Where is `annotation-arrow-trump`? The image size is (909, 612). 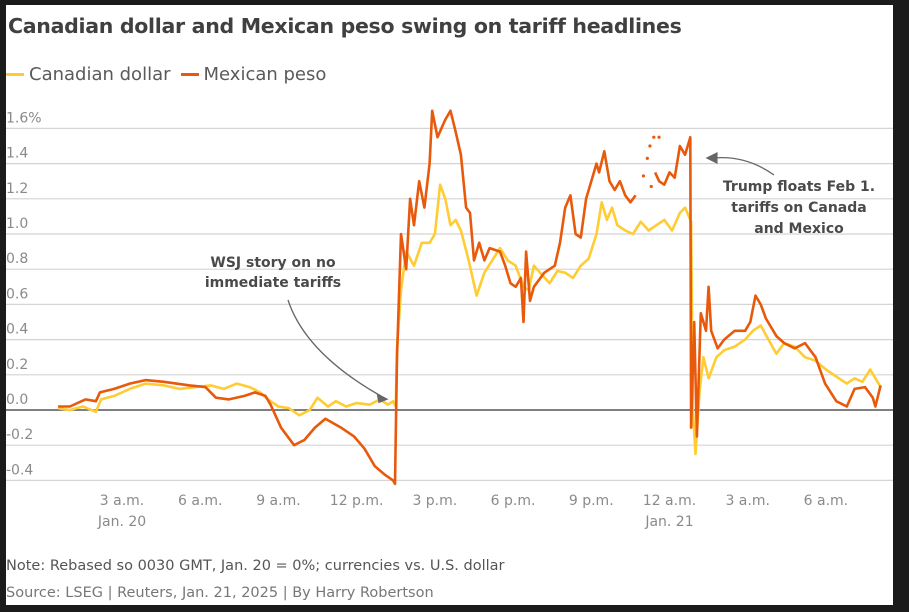 annotation-arrow-trump is located at coordinates (744, 166).